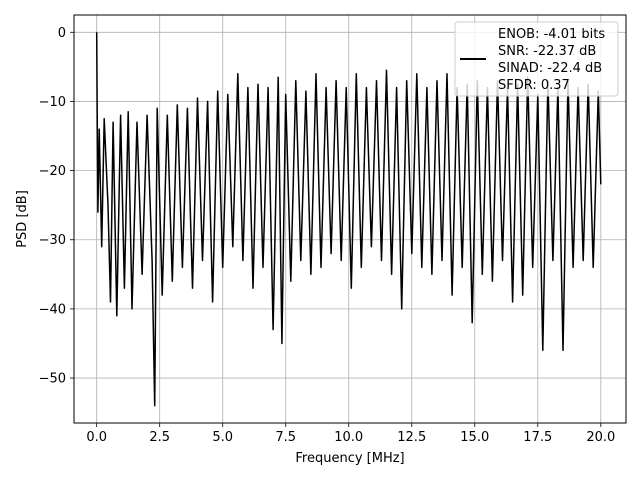 The image size is (640, 484). Describe the element at coordinates (52, 240) in the screenshot. I see `y-tick-label: −30` at that location.